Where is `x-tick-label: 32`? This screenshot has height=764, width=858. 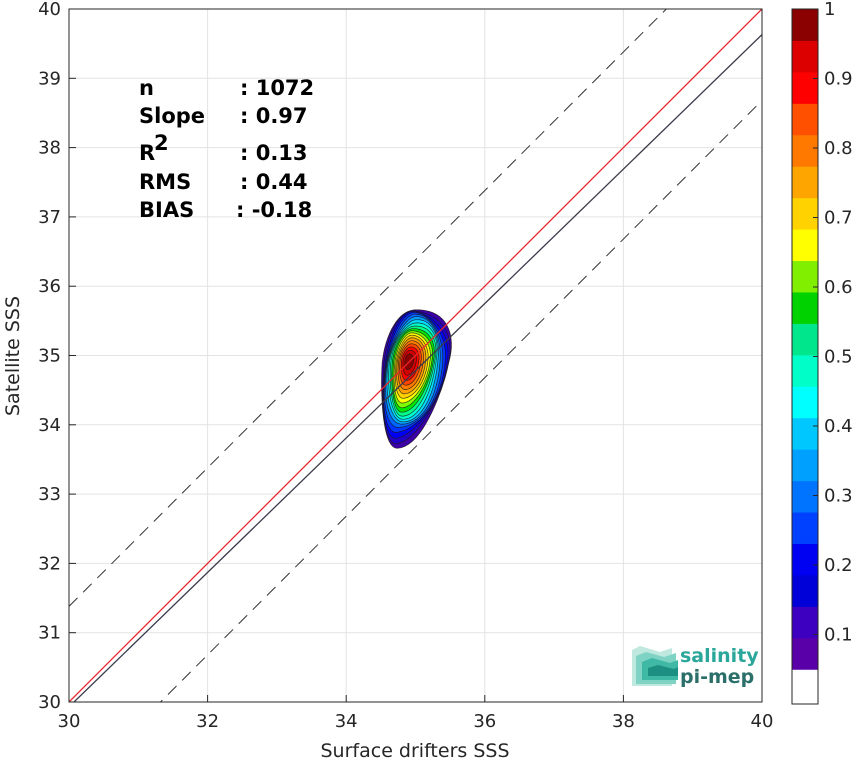
x-tick-label: 32 is located at coordinates (207, 721).